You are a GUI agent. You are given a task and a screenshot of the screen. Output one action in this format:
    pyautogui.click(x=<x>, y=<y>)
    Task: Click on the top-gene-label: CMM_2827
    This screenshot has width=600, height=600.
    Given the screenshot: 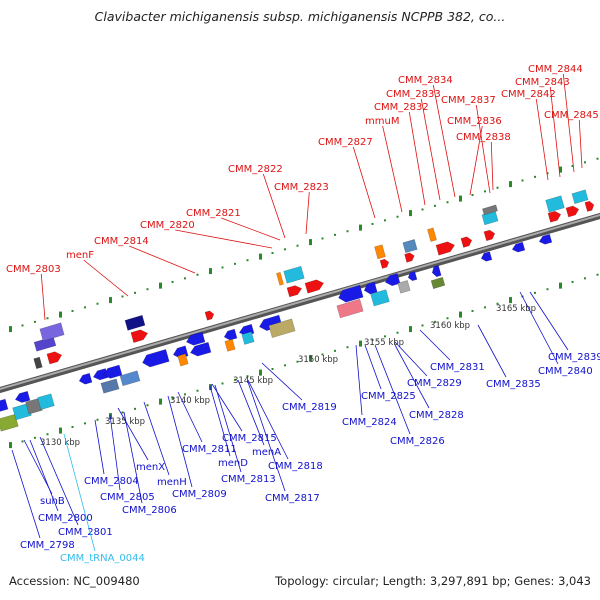 What is the action you would take?
    pyautogui.click(x=345, y=142)
    